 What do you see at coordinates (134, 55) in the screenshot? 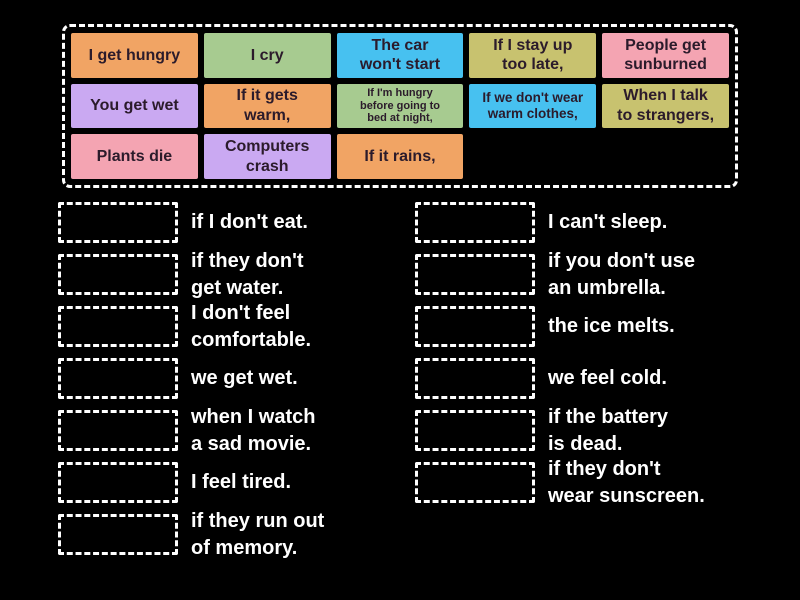
I see `word-tile: I get hungry` at bounding box center [134, 55].